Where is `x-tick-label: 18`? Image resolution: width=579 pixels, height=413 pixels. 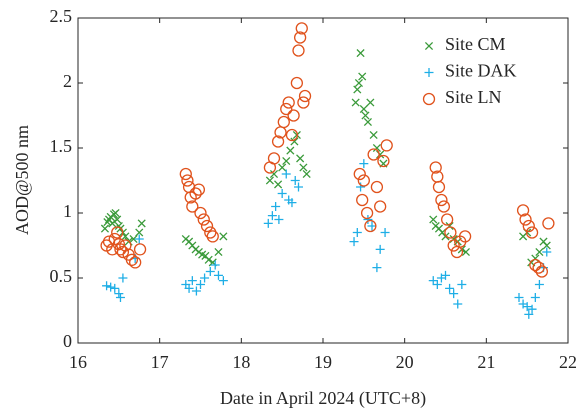 x-tick-label: 18 is located at coordinates (241, 362).